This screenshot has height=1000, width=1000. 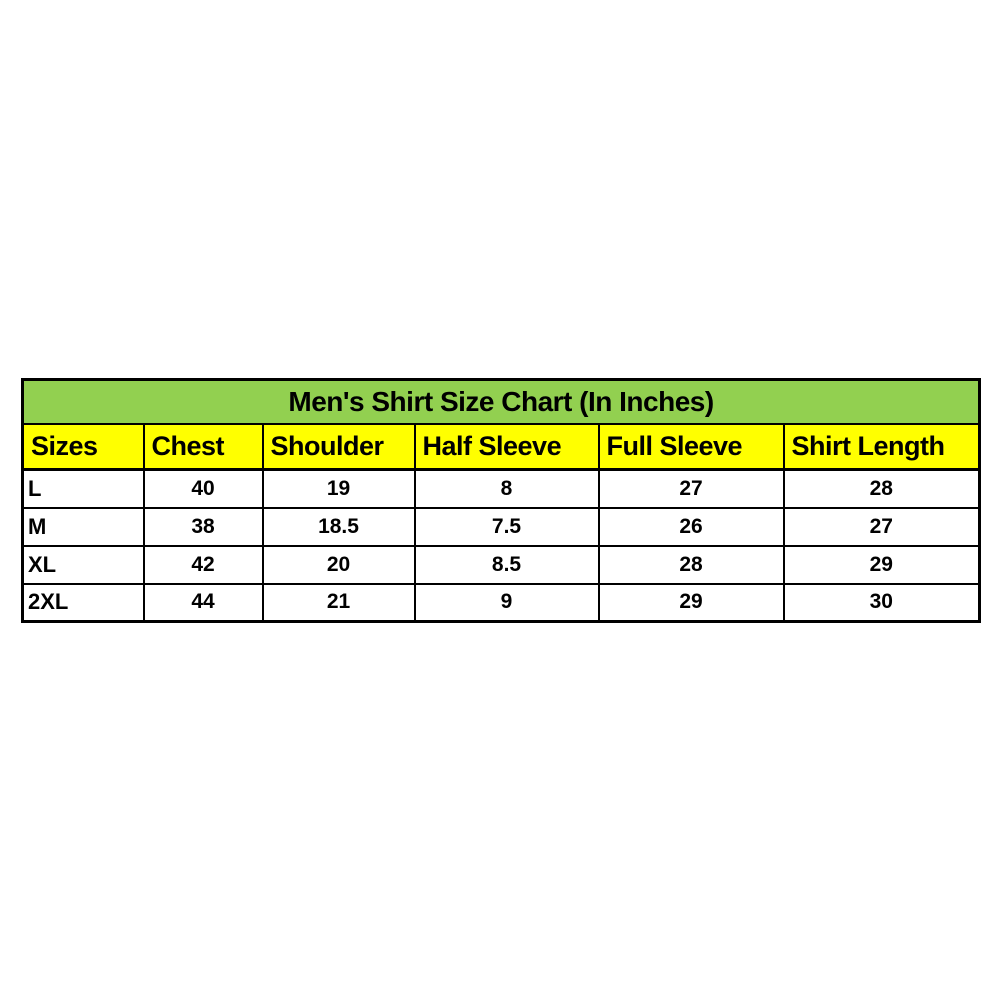 What do you see at coordinates (506, 488) in the screenshot?
I see `half-sleeve-value: 8` at bounding box center [506, 488].